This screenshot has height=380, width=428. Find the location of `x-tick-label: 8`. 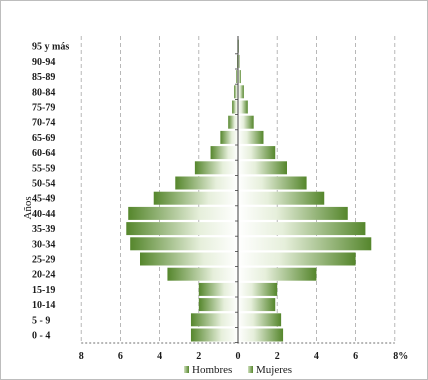

x-tick-label: 8 is located at coordinates (81, 356).